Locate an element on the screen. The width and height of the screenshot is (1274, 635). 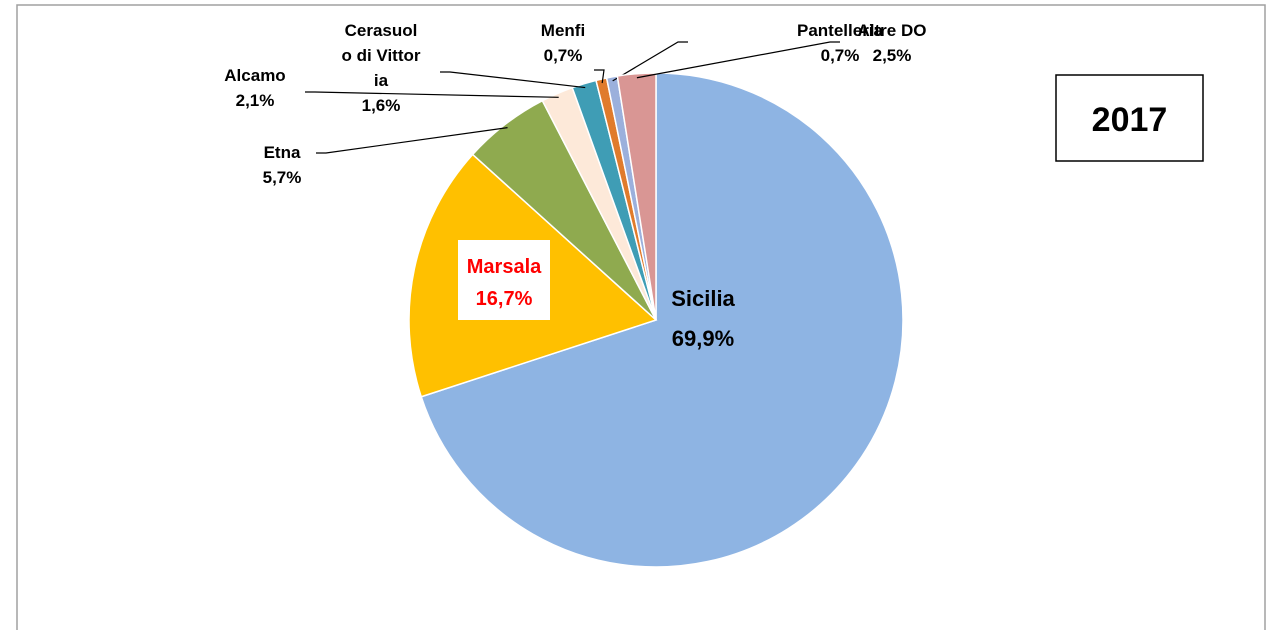
slice-label-text: Pantelleria 0,7% is located at coordinates (840, 43).